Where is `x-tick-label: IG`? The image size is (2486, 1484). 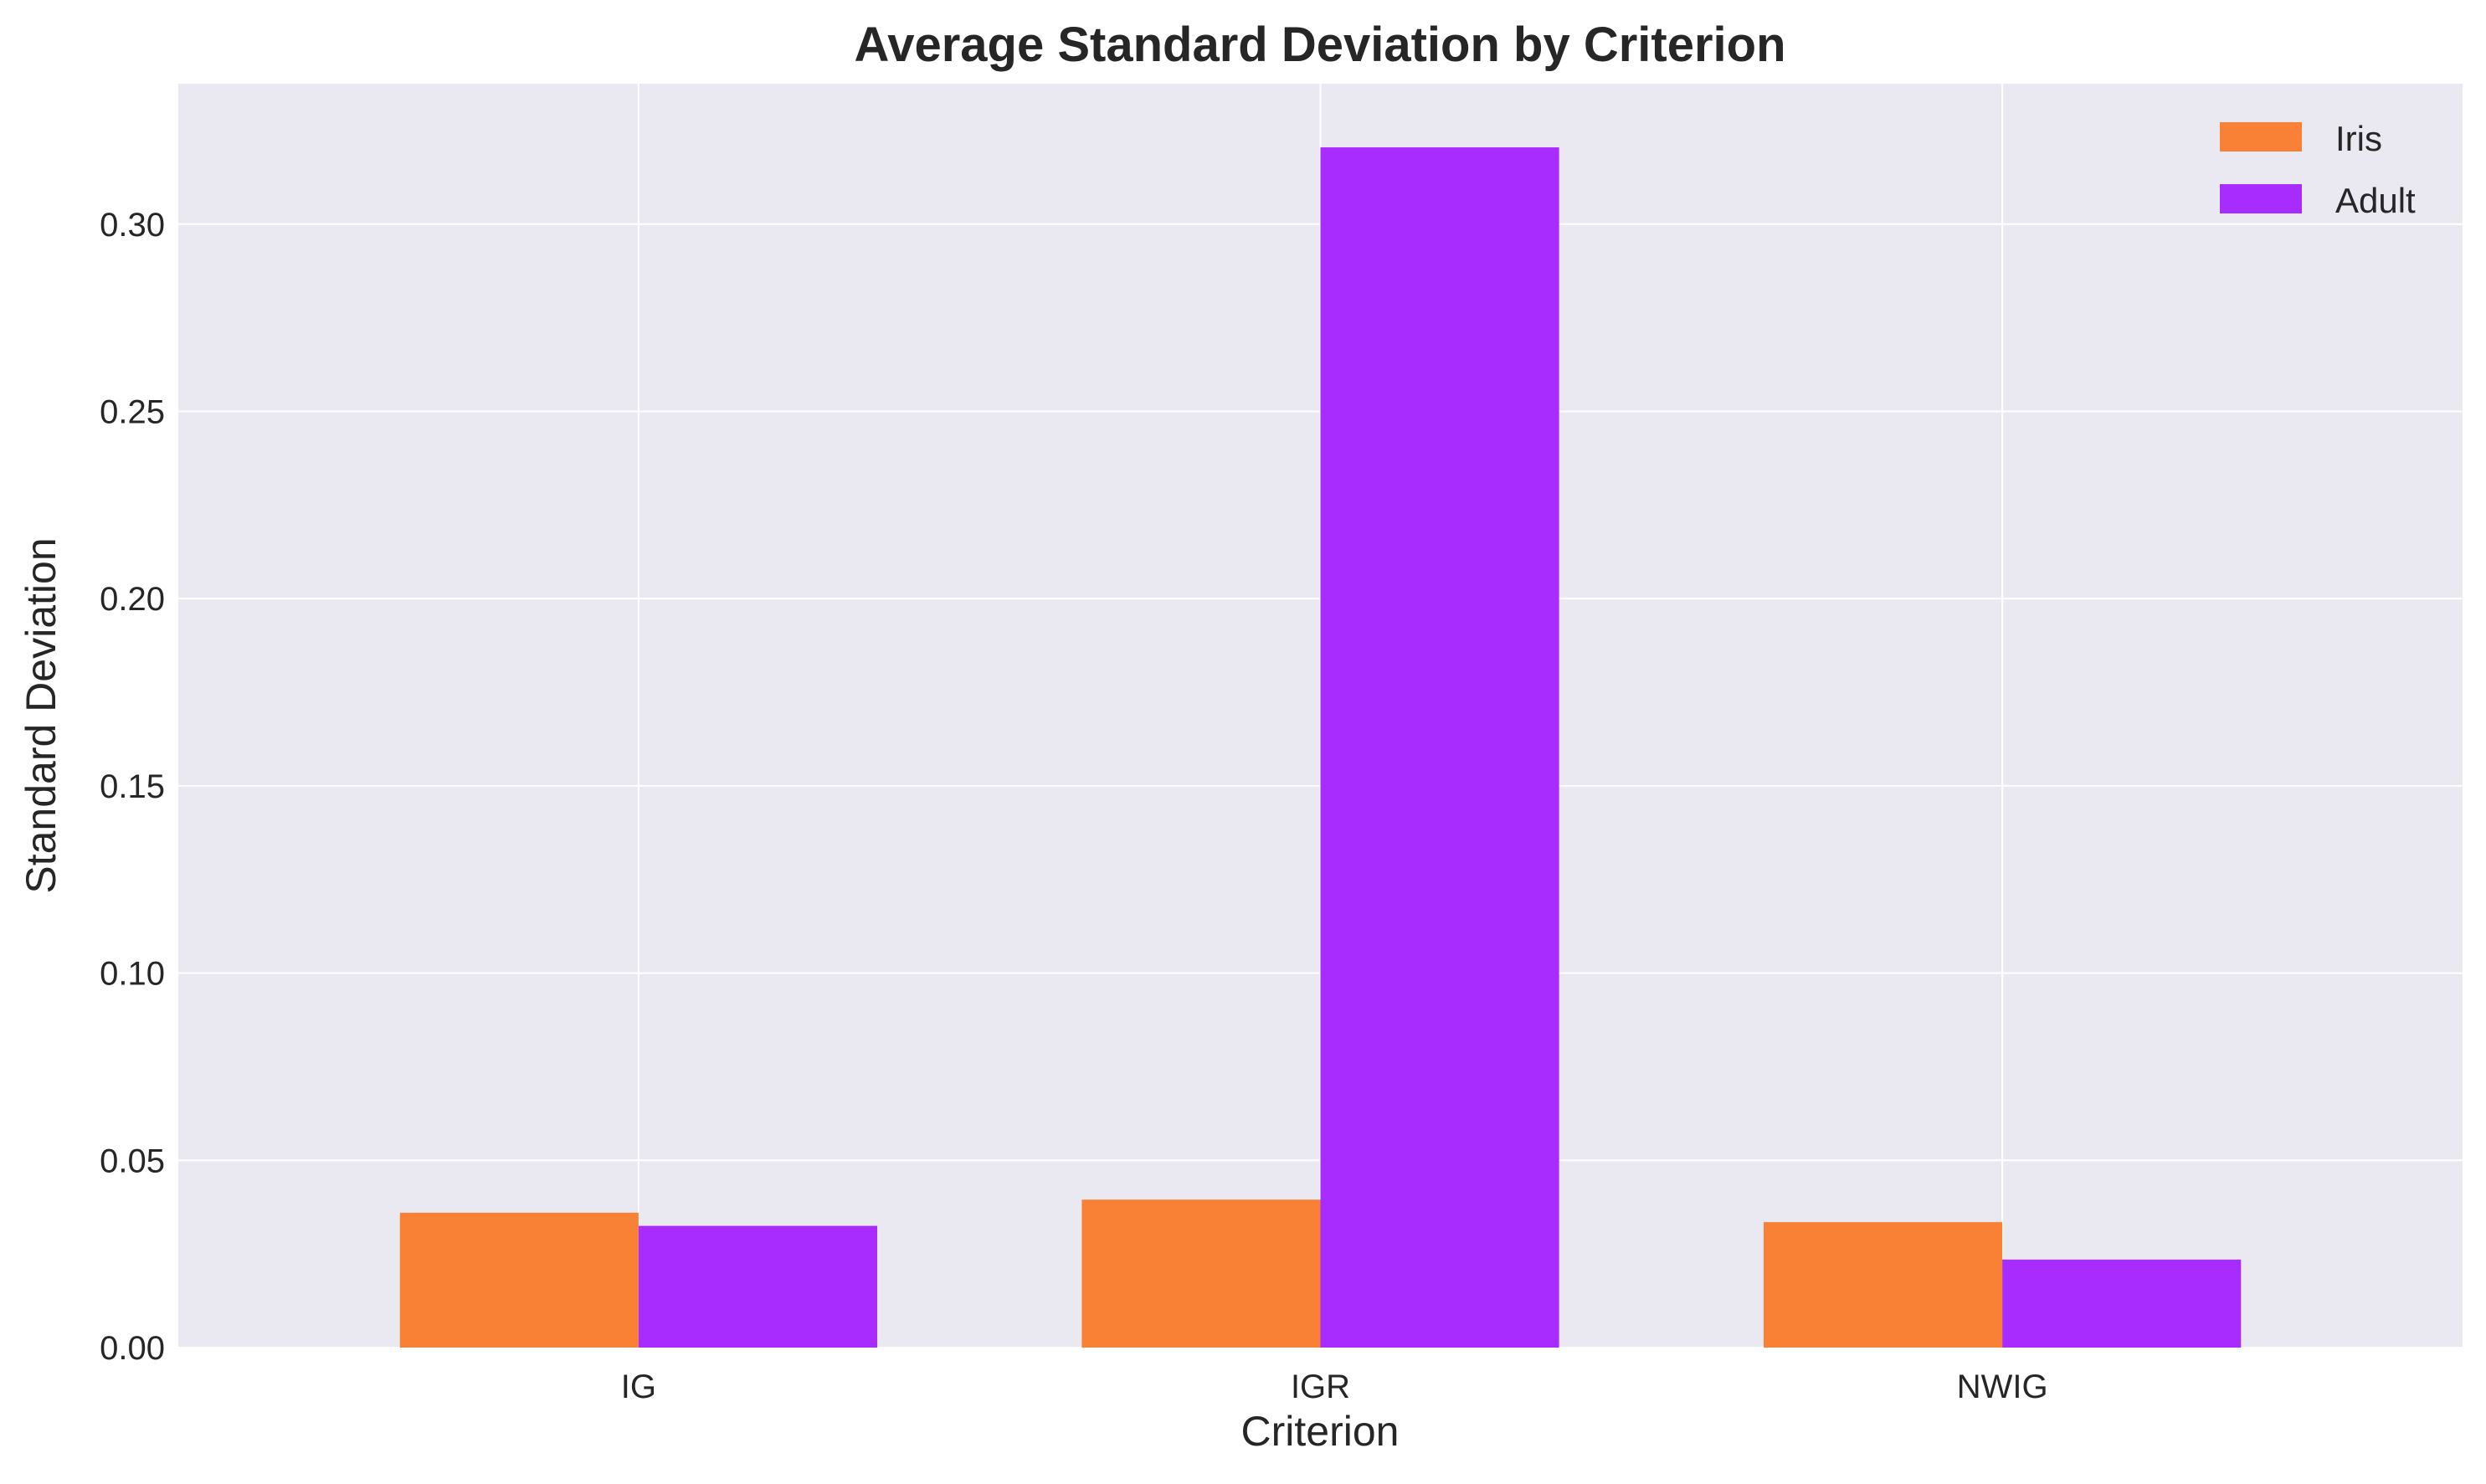
x-tick-label: IG is located at coordinates (638, 1386).